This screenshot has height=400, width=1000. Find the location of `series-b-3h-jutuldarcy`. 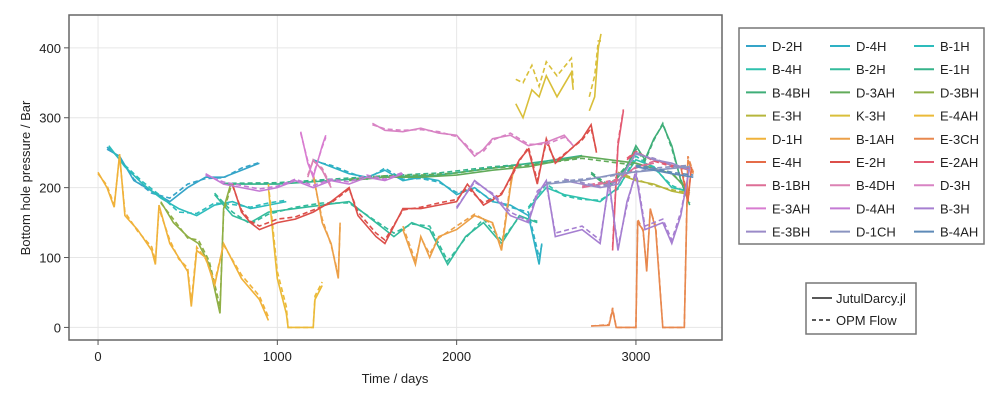

series-b-3h-jutuldarcy is located at coordinates (573, 208).